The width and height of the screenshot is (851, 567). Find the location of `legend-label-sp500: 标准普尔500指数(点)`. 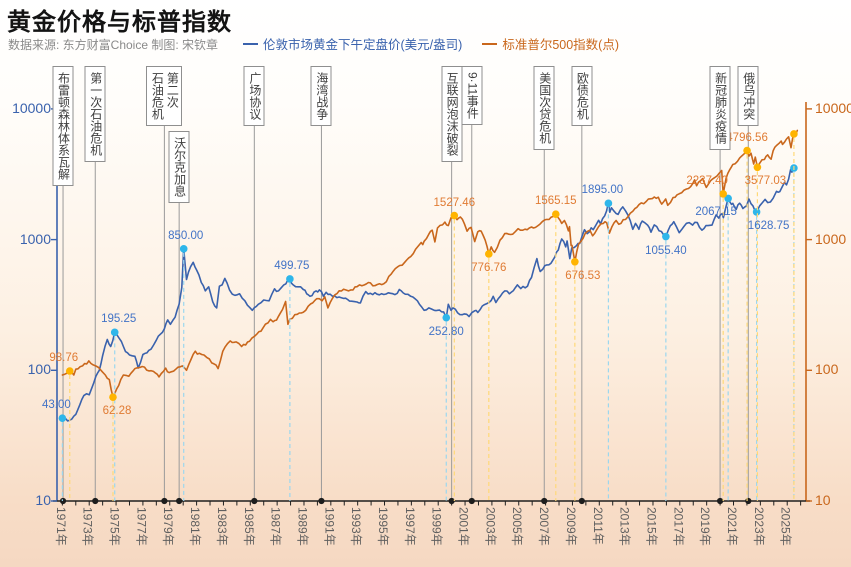

legend-label-sp500: 标准普尔500指数(点) is located at coordinates (560, 45).